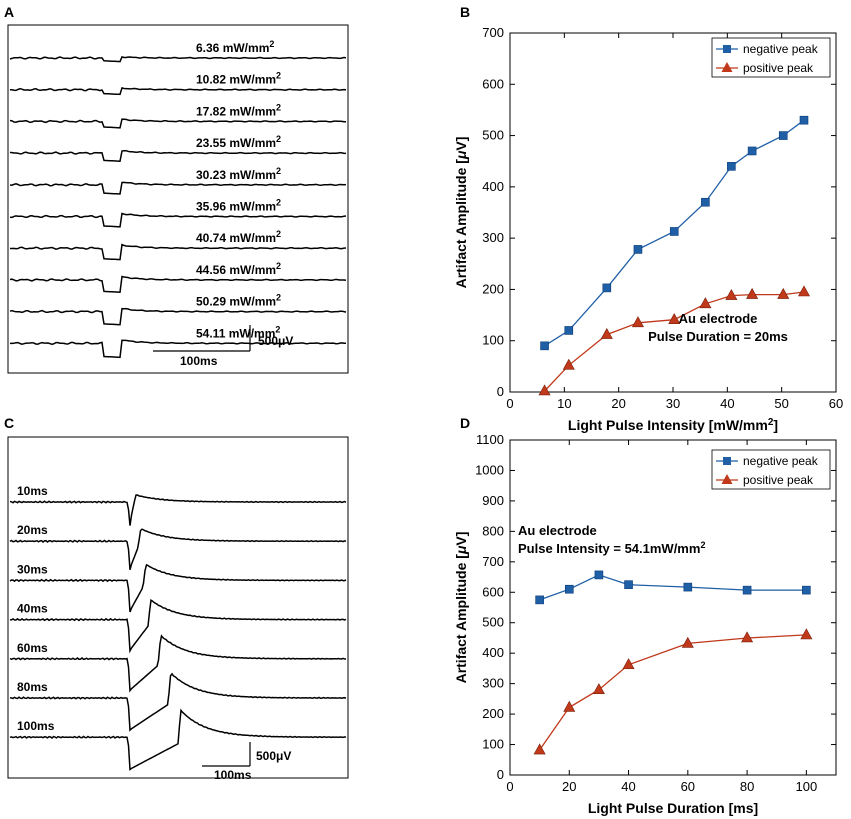  What do you see at coordinates (9, 12) in the screenshot?
I see `panel-letter-a: A` at bounding box center [9, 12].